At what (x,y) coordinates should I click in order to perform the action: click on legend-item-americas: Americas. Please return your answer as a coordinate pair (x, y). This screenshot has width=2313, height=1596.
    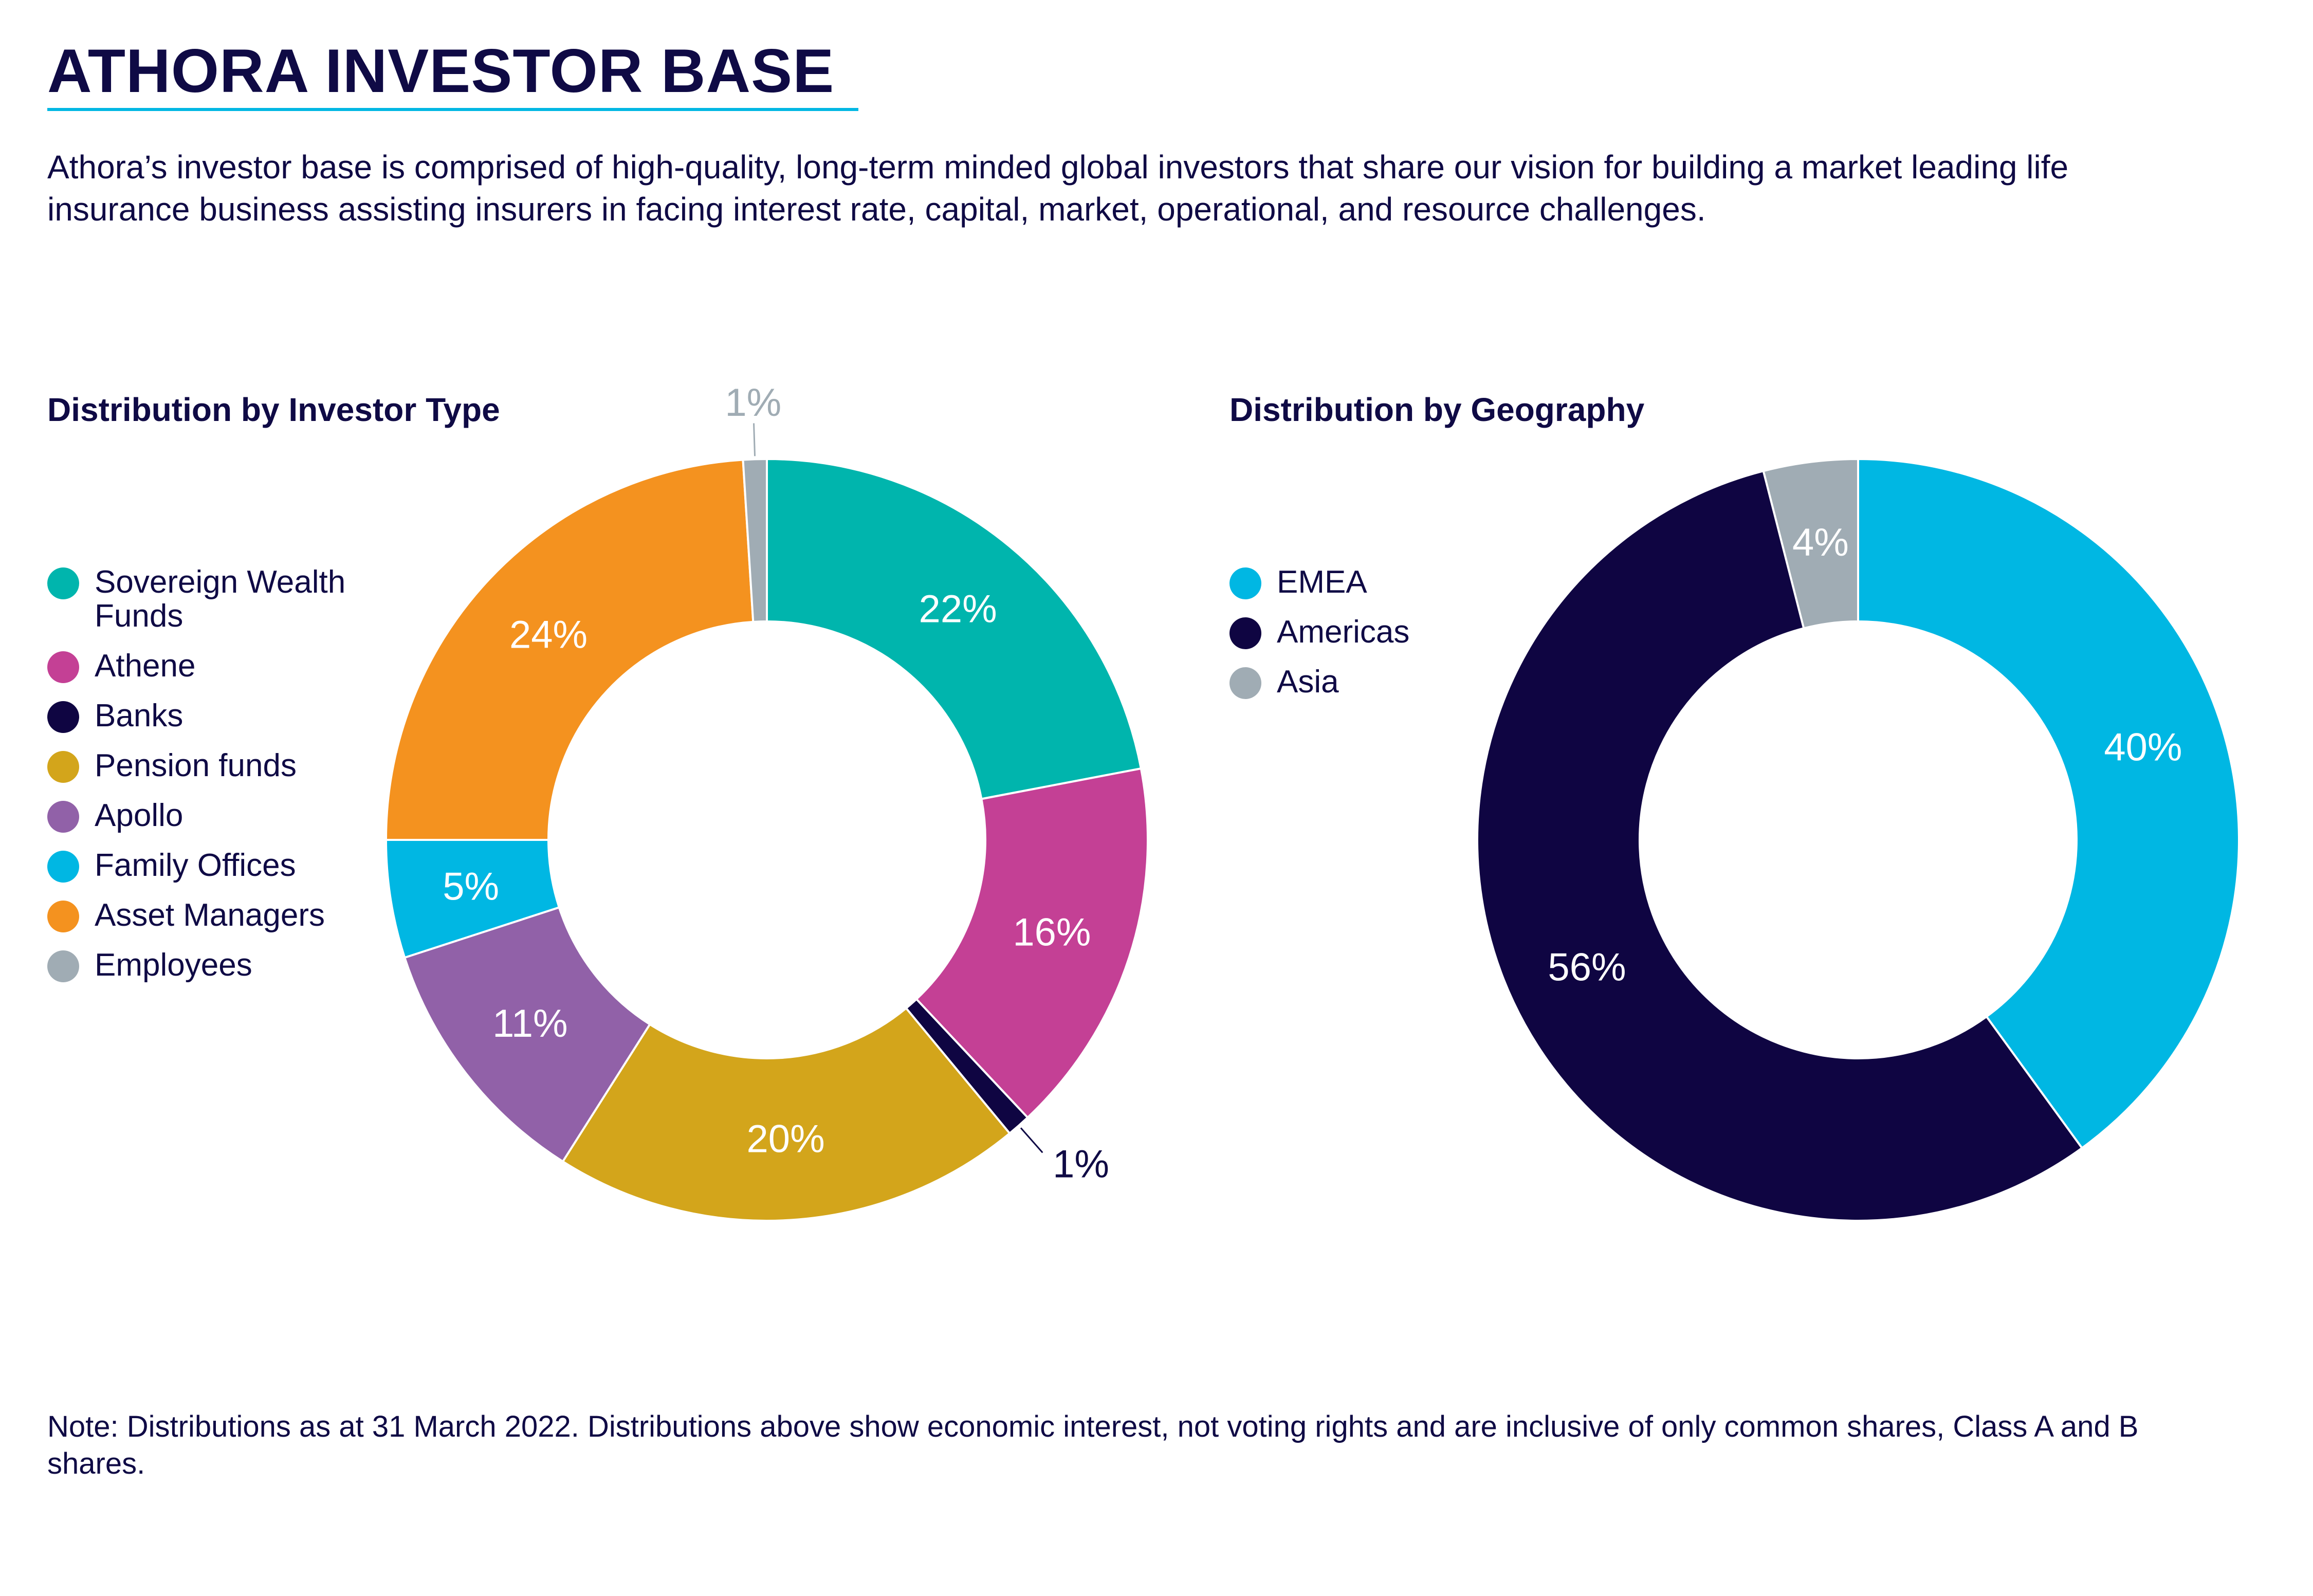
    Looking at the image, I should click on (1386, 632).